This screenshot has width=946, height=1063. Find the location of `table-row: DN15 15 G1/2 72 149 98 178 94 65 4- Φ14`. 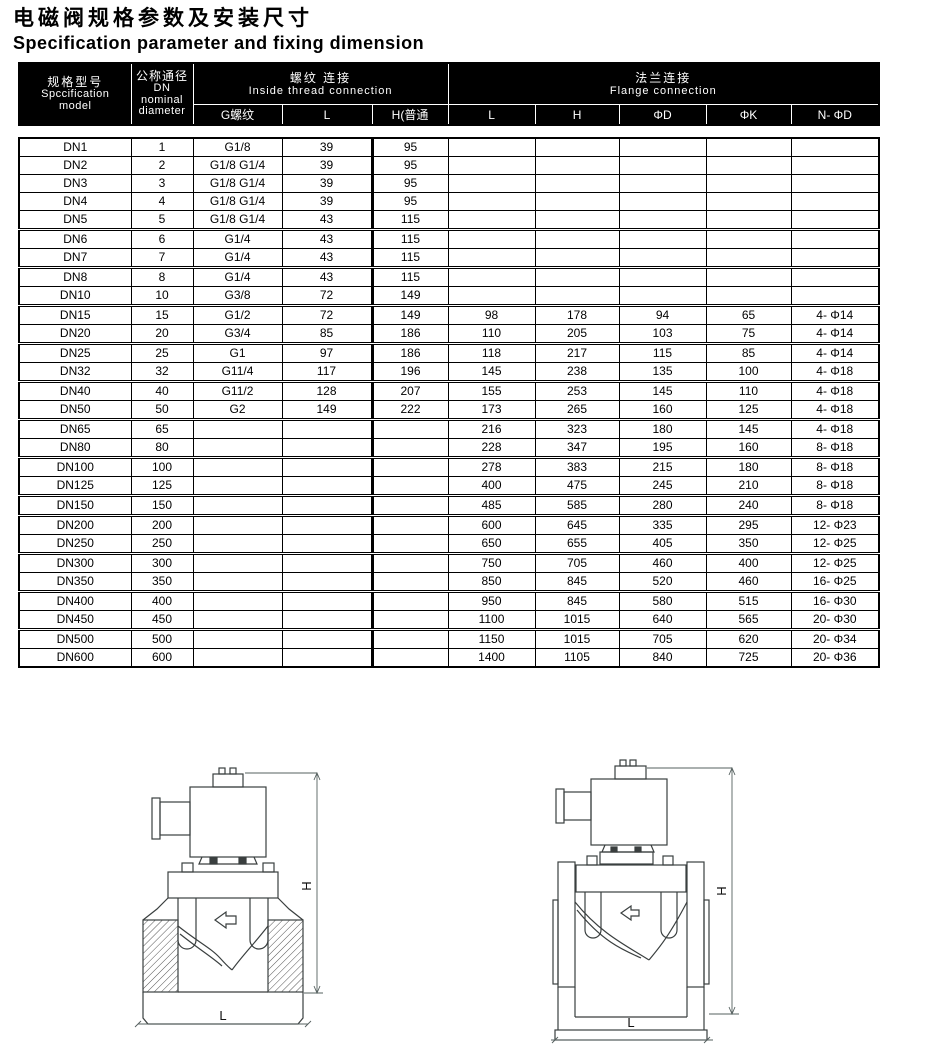

table-row: DN15 15 G1/2 72 149 98 178 94 65 4- Φ14 is located at coordinates (449, 314).